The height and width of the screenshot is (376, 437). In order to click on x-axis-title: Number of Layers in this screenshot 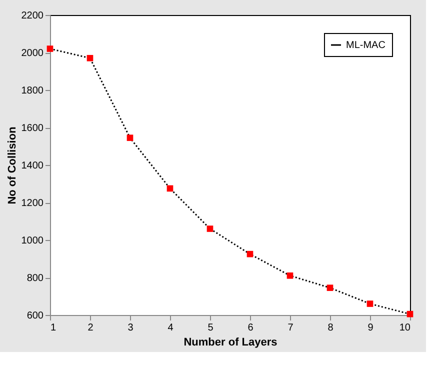, I will do `click(231, 342)`.